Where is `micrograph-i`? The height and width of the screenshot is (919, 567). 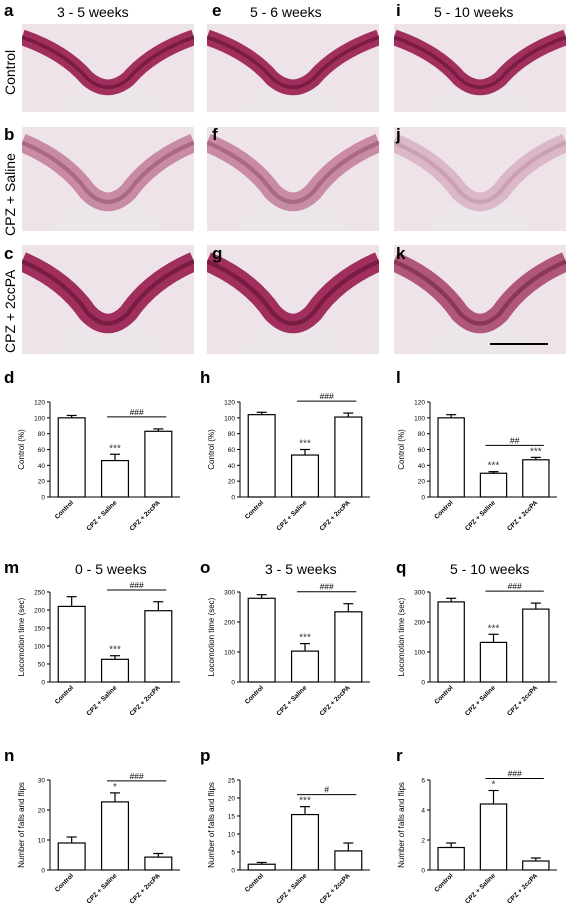
micrograph-i is located at coordinates (480, 68).